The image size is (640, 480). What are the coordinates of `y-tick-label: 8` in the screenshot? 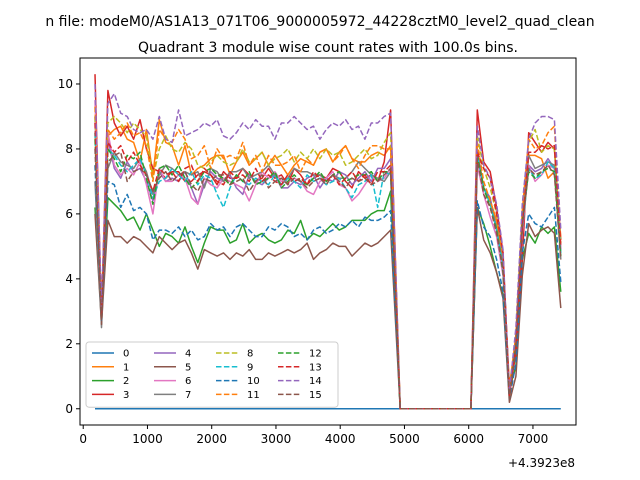 It's located at (69, 149).